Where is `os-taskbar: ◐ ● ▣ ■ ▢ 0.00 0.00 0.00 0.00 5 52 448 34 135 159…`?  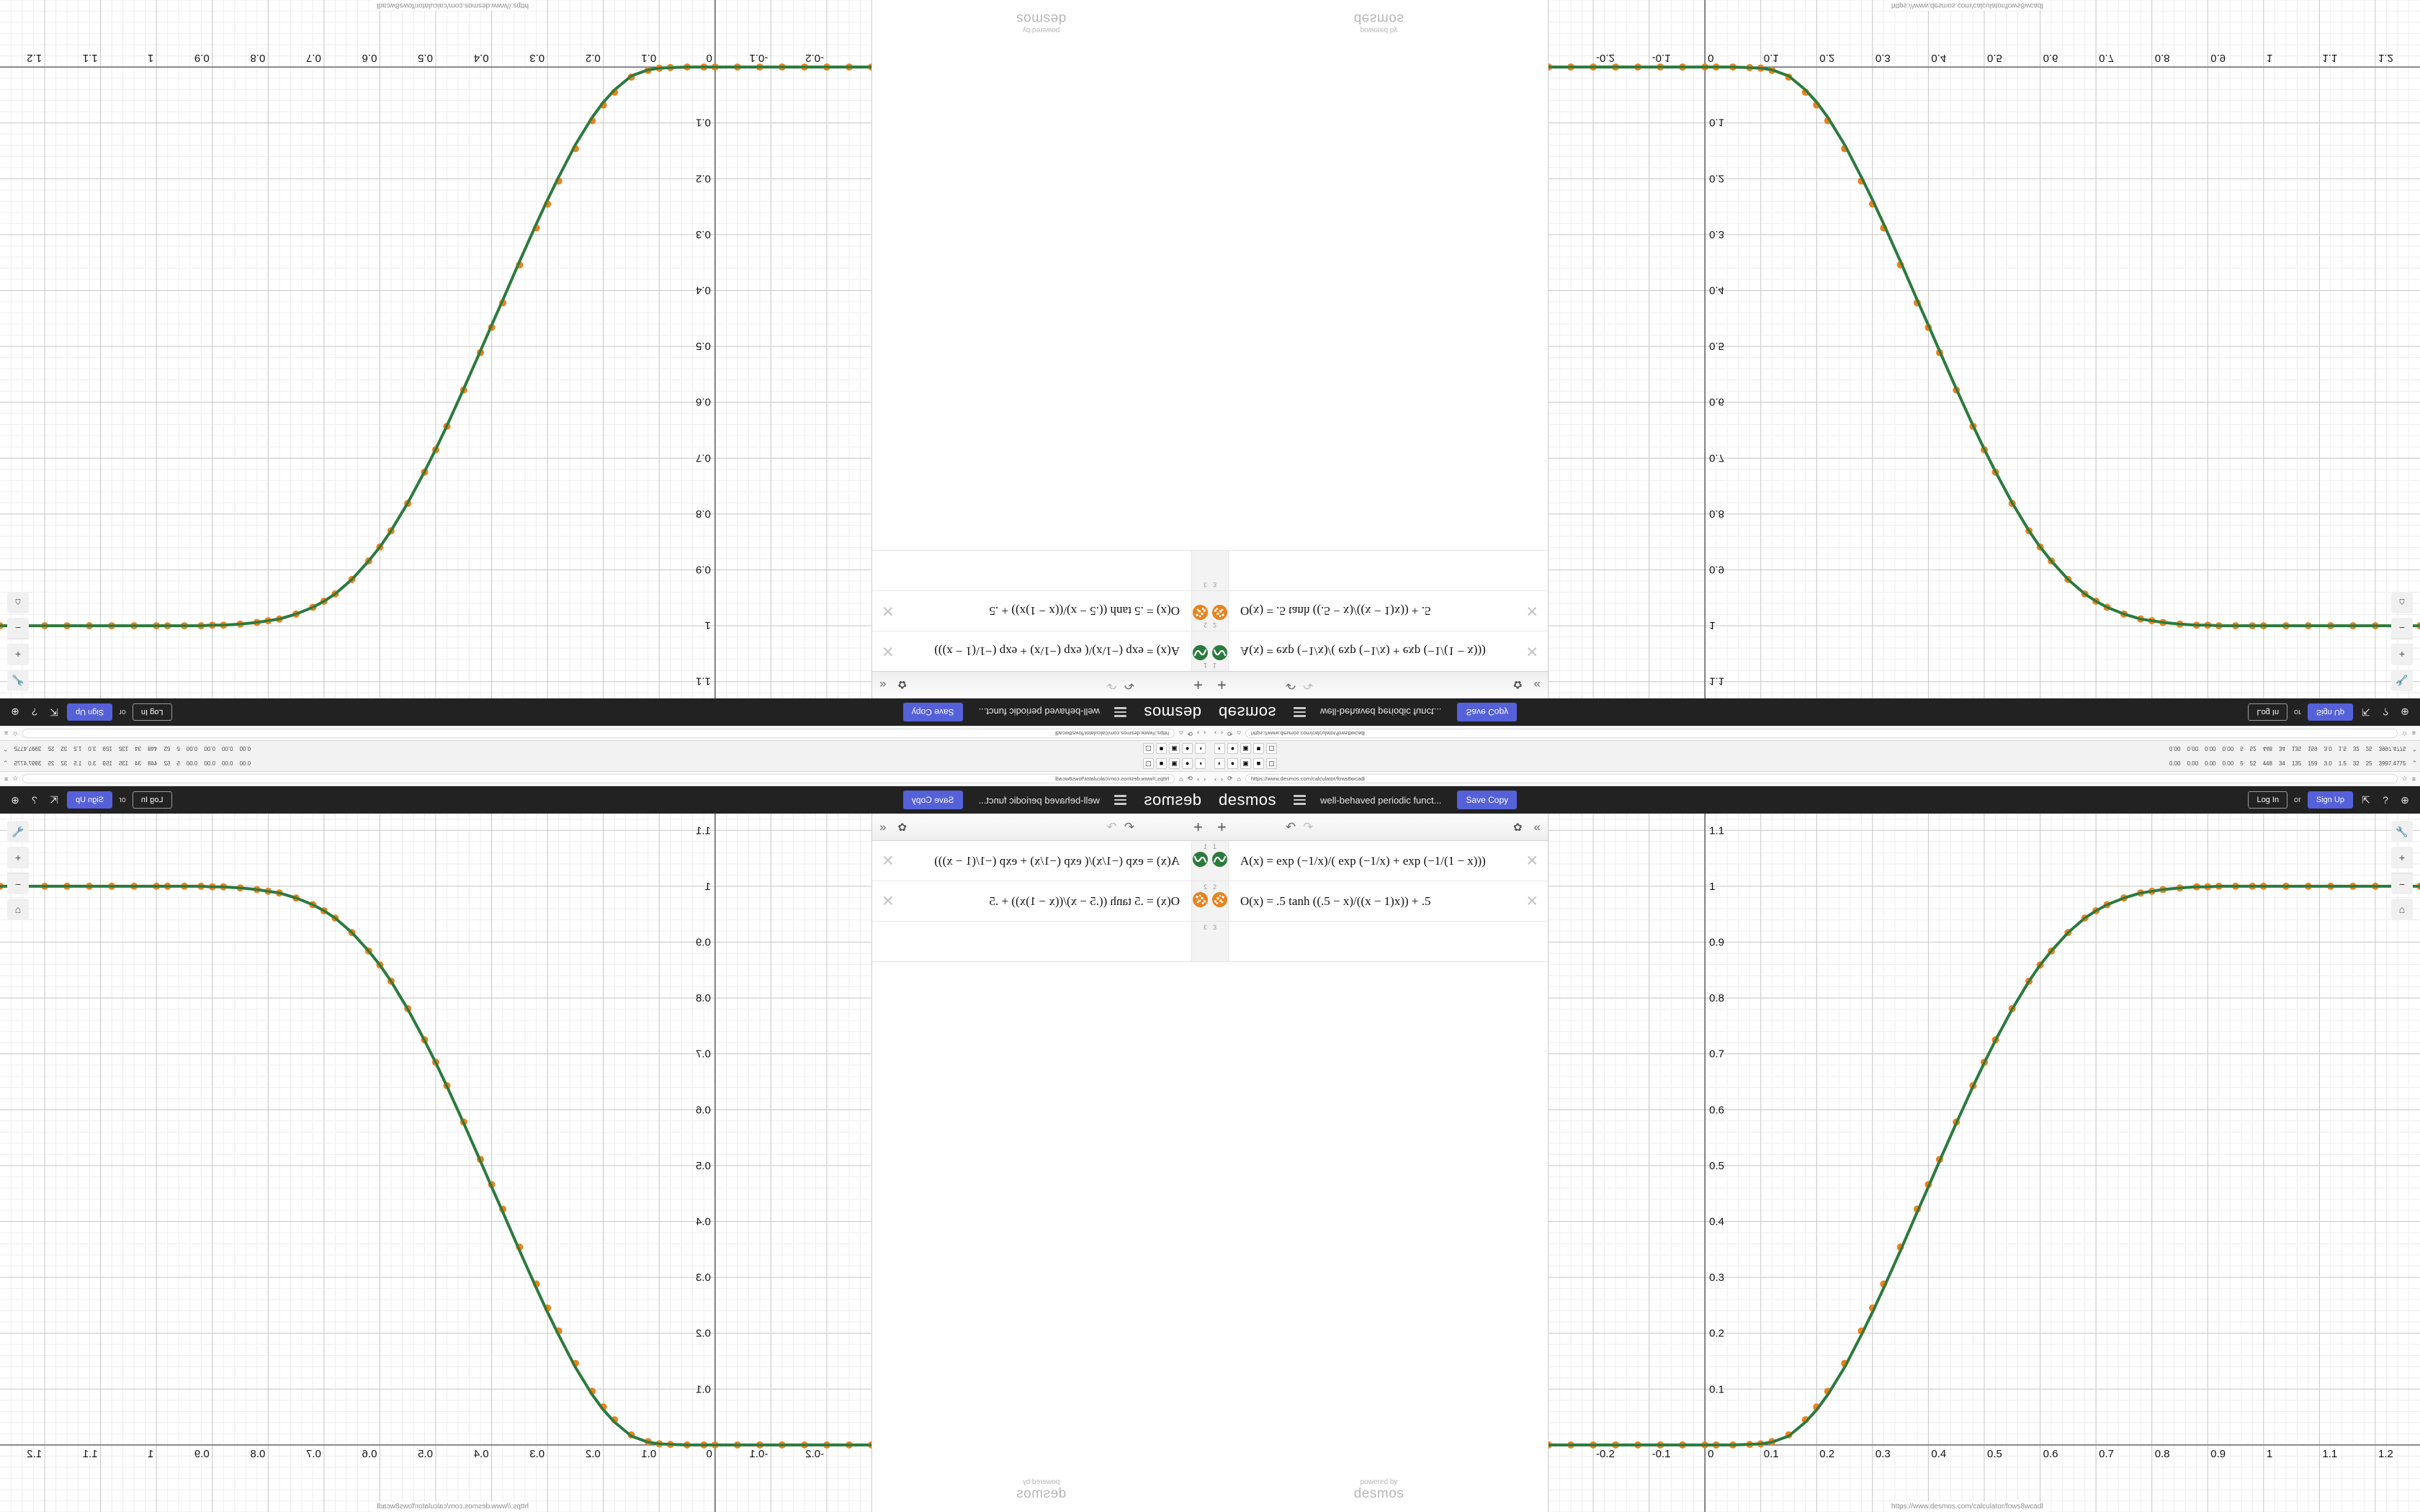
os-taskbar: ◐ ● ▣ ■ ▢ 0.00 0.00 0.00 0.00 5 52 448 34 135 159… is located at coordinates (605, 764).